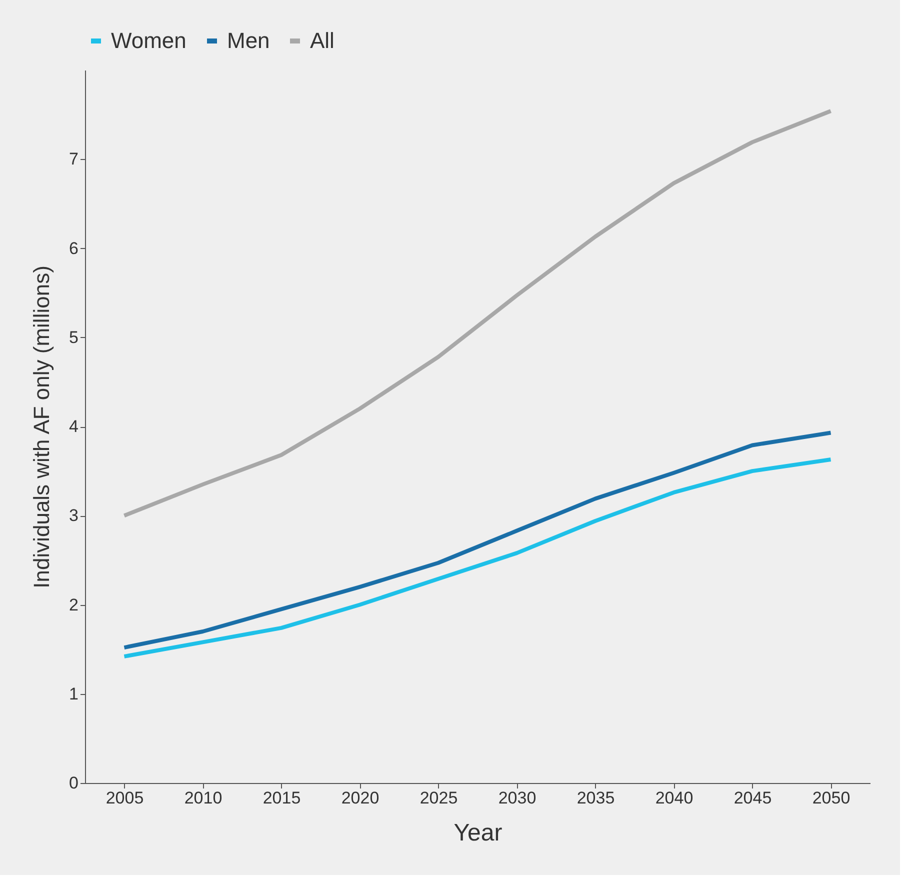 Image resolution: width=911 pixels, height=886 pixels. What do you see at coordinates (478, 833) in the screenshot?
I see `x-axis-title: Year` at bounding box center [478, 833].